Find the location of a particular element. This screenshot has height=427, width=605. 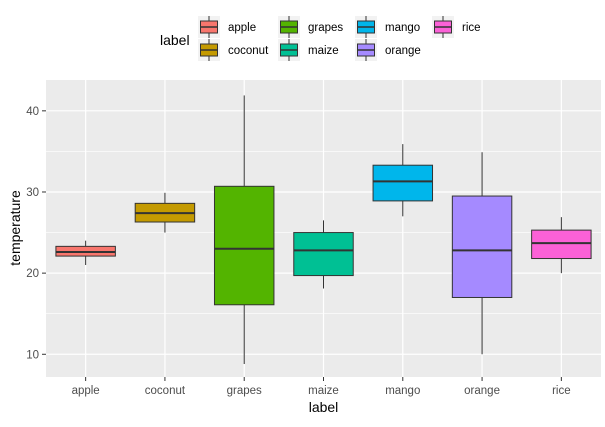

box-mango is located at coordinates (403, 180).